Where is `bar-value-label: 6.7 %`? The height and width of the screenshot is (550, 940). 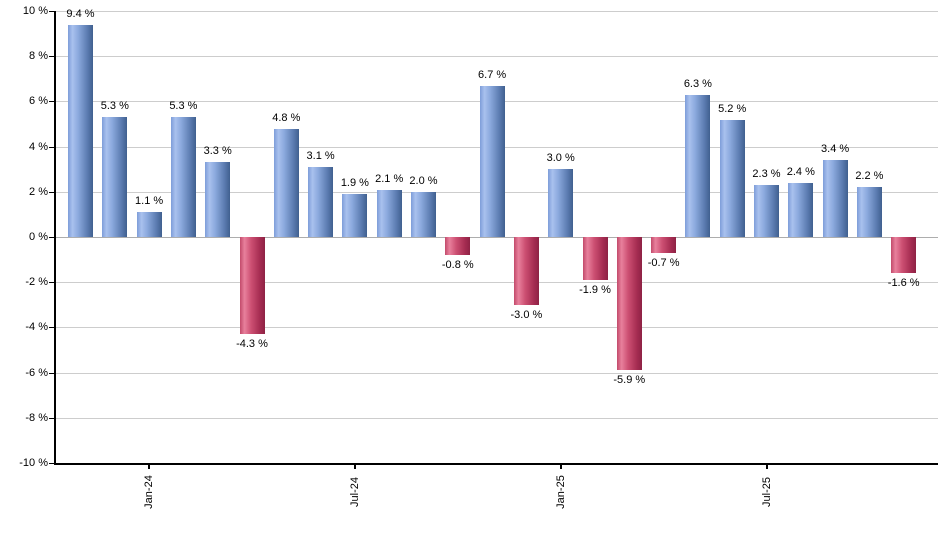
bar-value-label: 6.7 % is located at coordinates (492, 74).